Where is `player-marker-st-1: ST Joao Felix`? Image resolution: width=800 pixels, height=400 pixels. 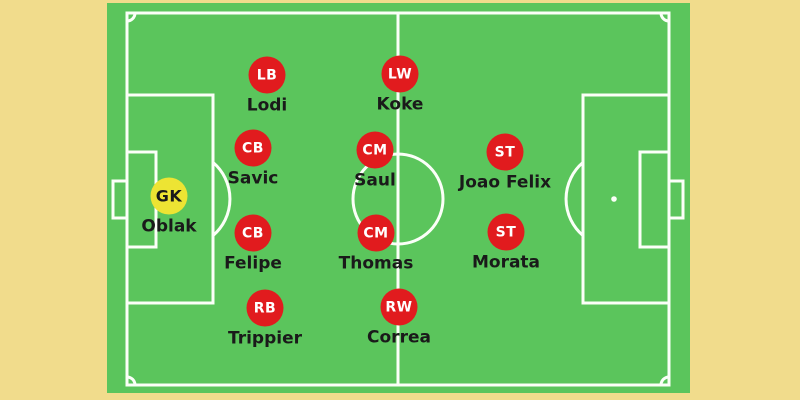
player-marker-st-1: ST Joao Felix is located at coordinates (505, 163).